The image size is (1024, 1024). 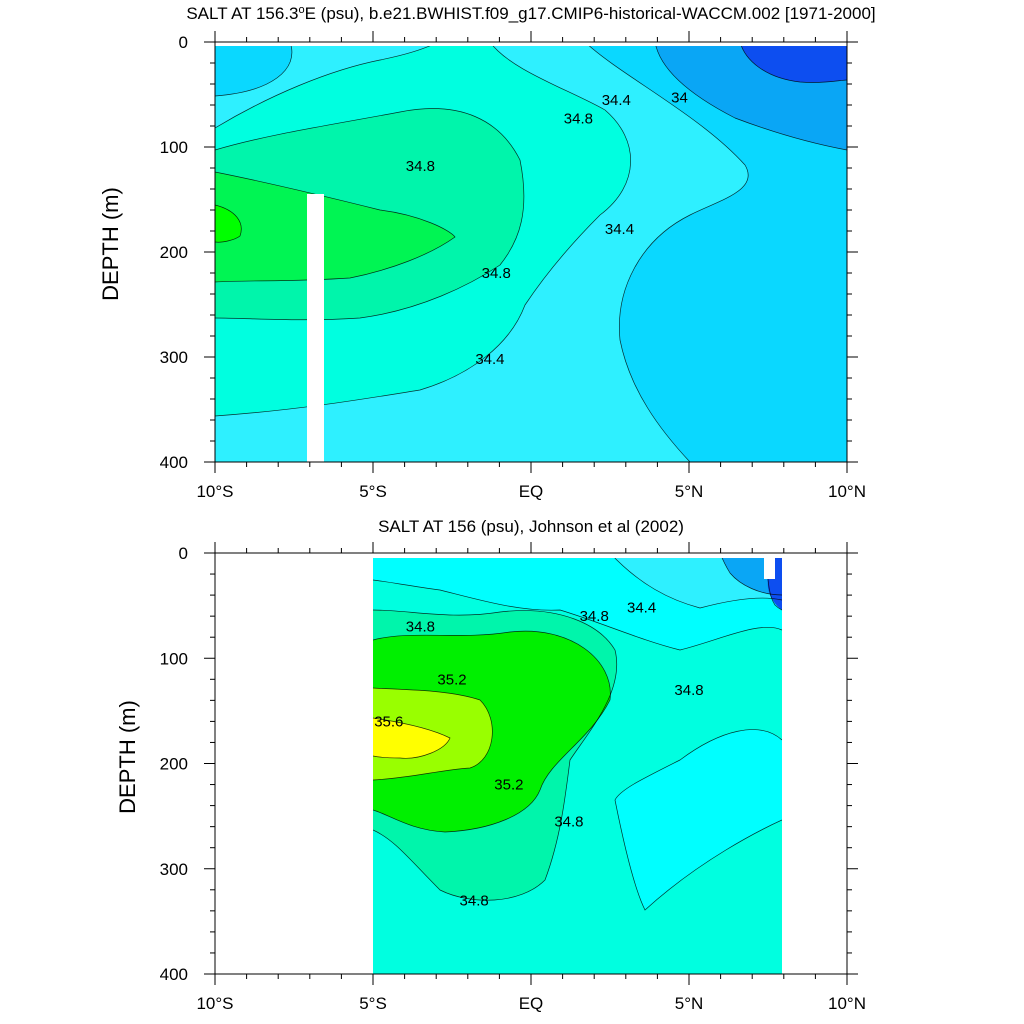 I want to click on y-tick-label-model: 400, so click(x=174, y=462).